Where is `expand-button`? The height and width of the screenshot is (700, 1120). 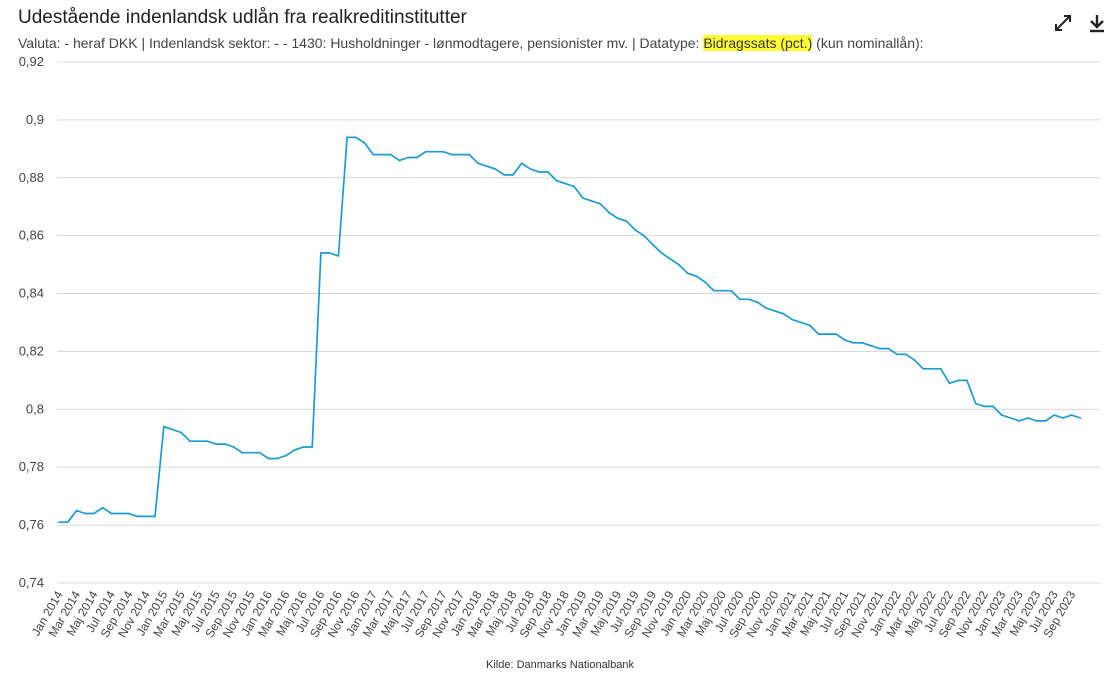 expand-button is located at coordinates (1063, 23).